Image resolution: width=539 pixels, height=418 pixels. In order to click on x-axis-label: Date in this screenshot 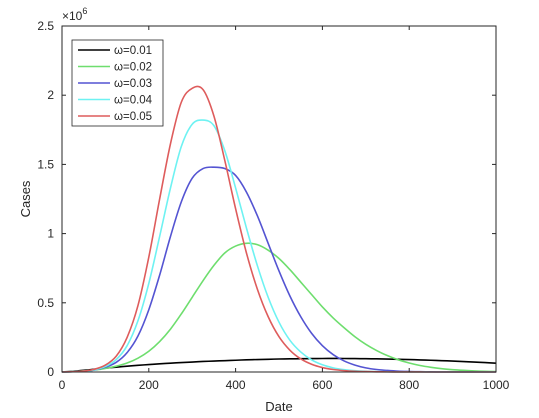, I will do `click(278, 406)`.